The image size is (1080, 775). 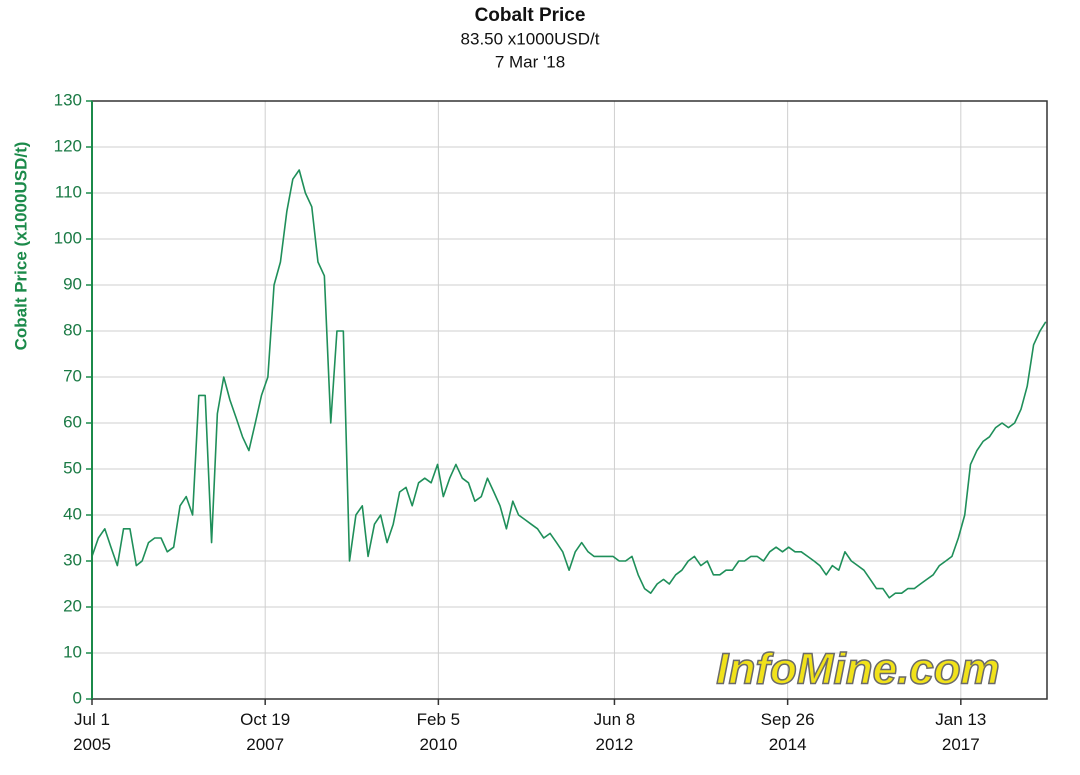 I want to click on x-tick-label: Sep 26 2014, so click(x=788, y=732).